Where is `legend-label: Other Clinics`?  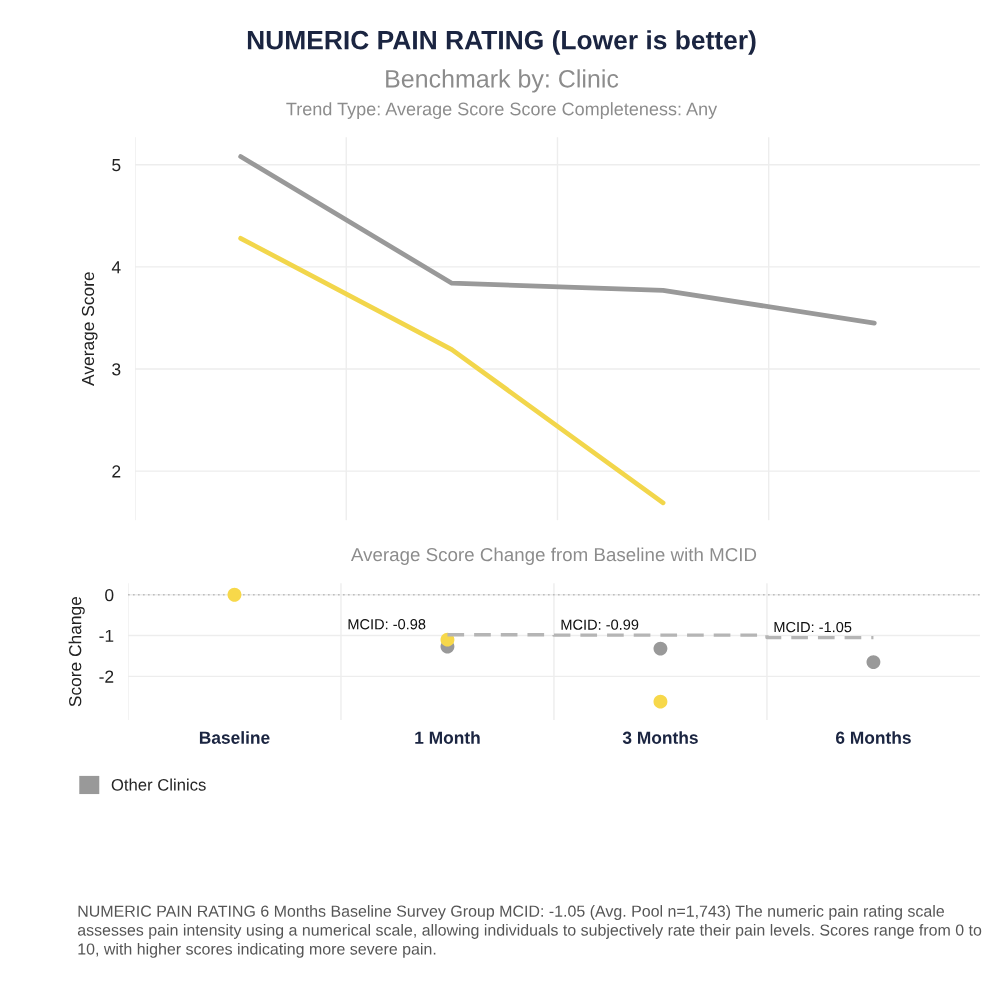
legend-label: Other Clinics is located at coordinates (158, 784).